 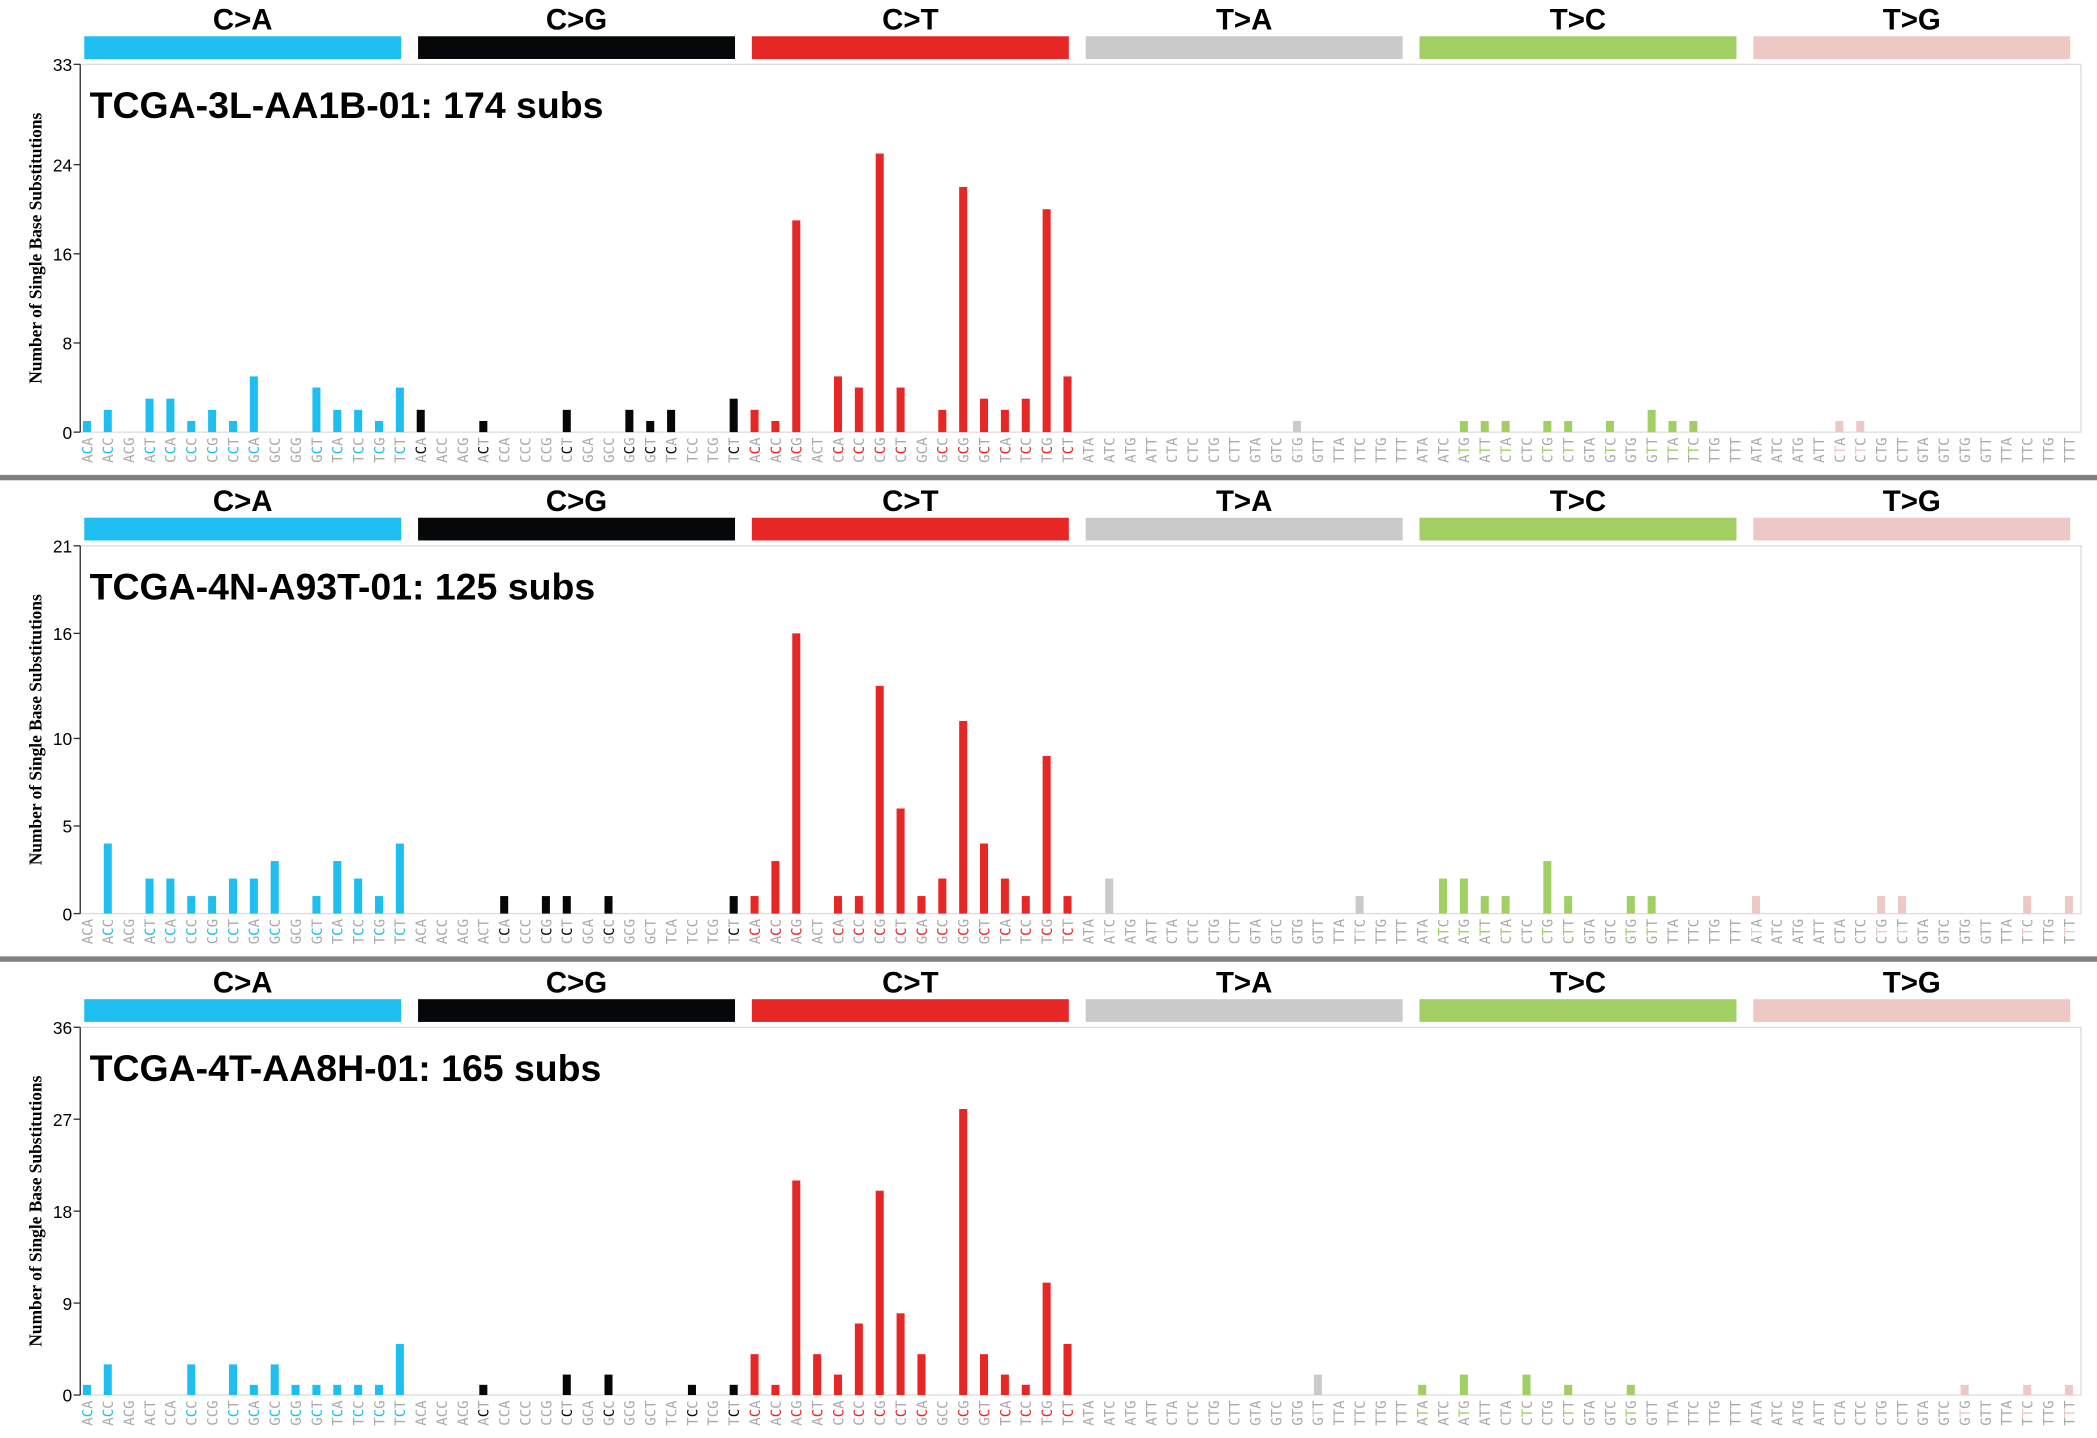 What do you see at coordinates (1382, 1412) in the screenshot?
I see `x-tick-label: TTG` at bounding box center [1382, 1412].